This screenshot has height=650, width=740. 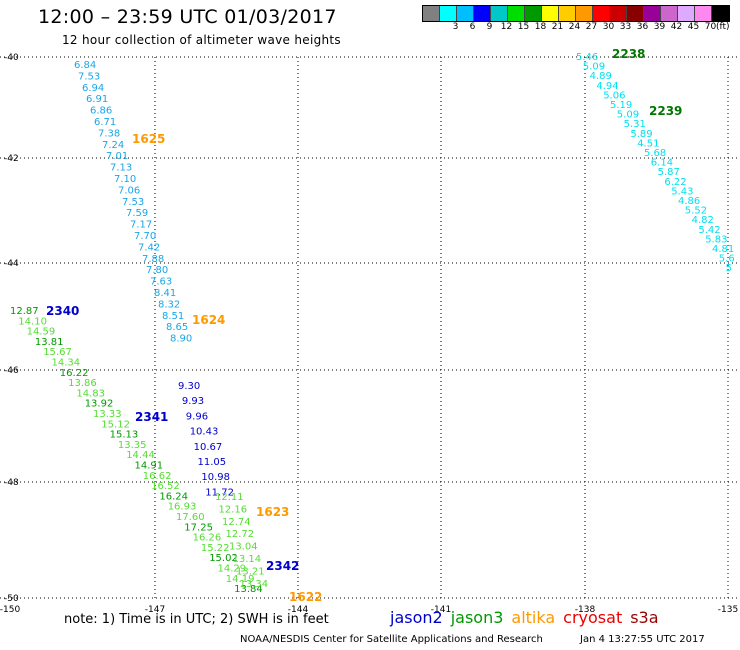 What do you see at coordinates (240, 534) in the screenshot?
I see `wave-height-value: 12.72` at bounding box center [240, 534].